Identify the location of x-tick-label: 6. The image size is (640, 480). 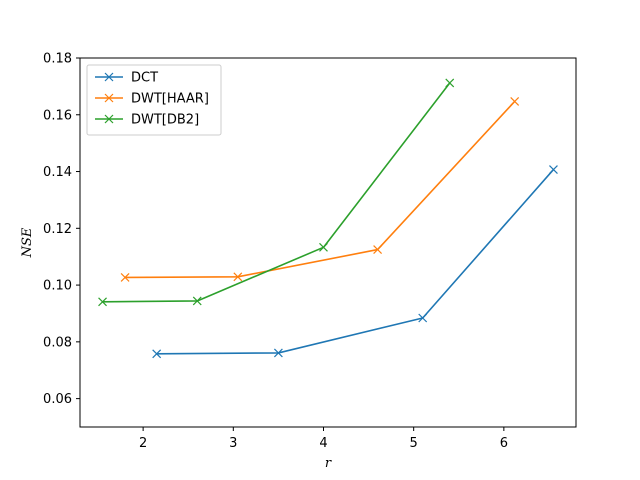
(504, 443).